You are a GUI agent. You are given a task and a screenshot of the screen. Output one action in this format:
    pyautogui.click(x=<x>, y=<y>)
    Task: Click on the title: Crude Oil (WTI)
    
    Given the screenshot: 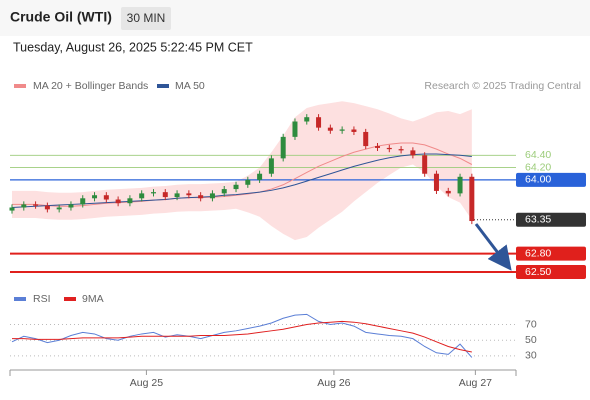 What is the action you would take?
    pyautogui.click(x=61, y=17)
    